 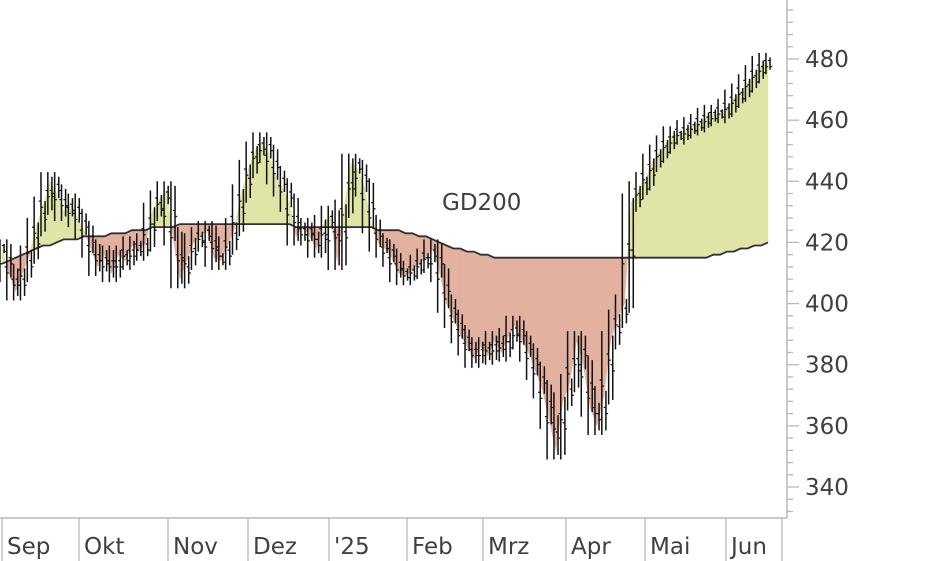 I want to click on x-tick-label: Mai, so click(x=670, y=547).